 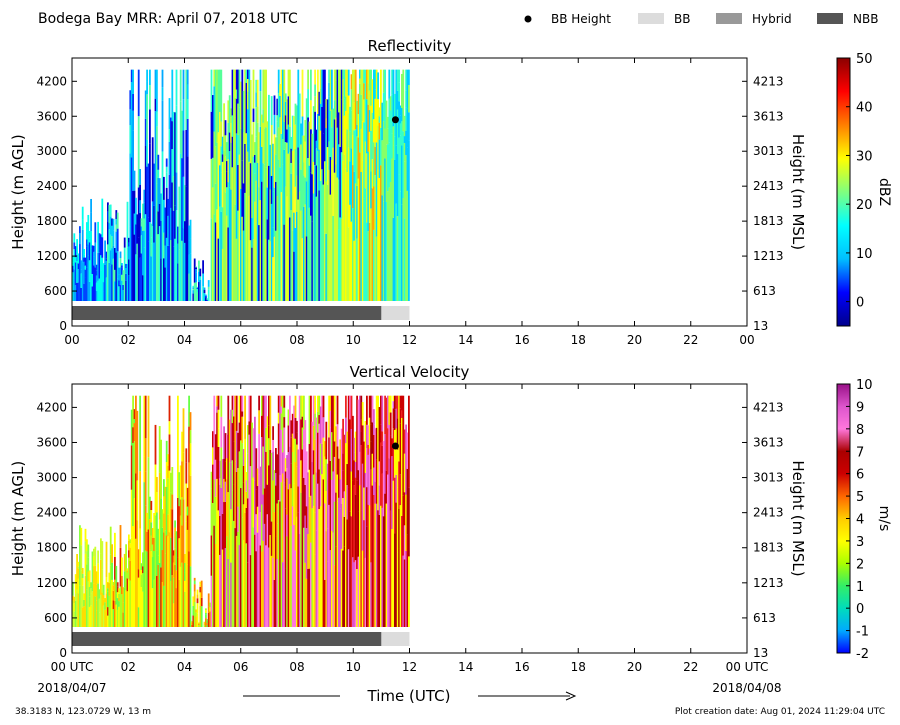 I want to click on x-tick-label: 20, so click(x=634, y=340).